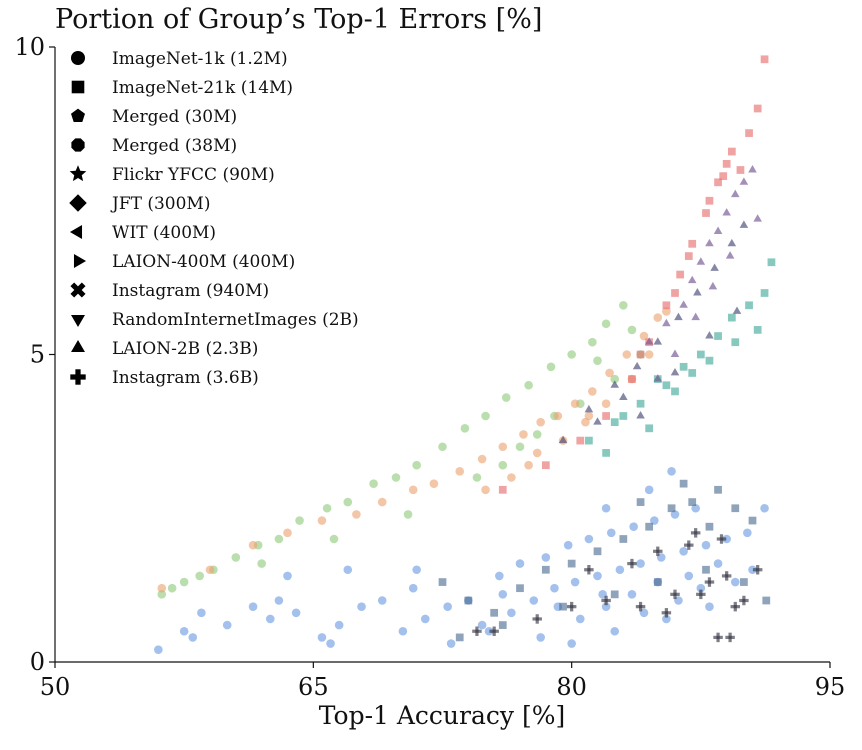  What do you see at coordinates (830, 687) in the screenshot?
I see `x-tick-label: 95` at bounding box center [830, 687].